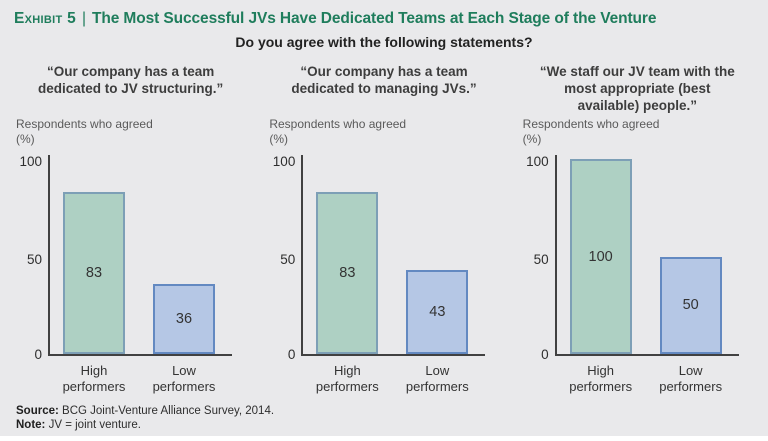  I want to click on bar-chart: 100 50 0 83 43, so click(377, 258).